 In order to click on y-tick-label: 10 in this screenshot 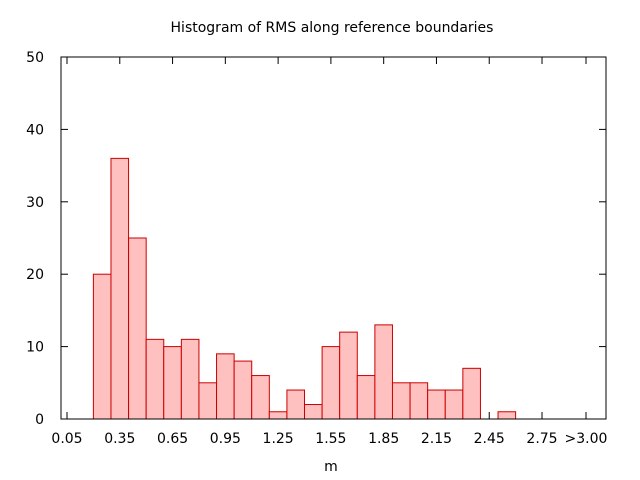, I will do `click(35, 348)`.